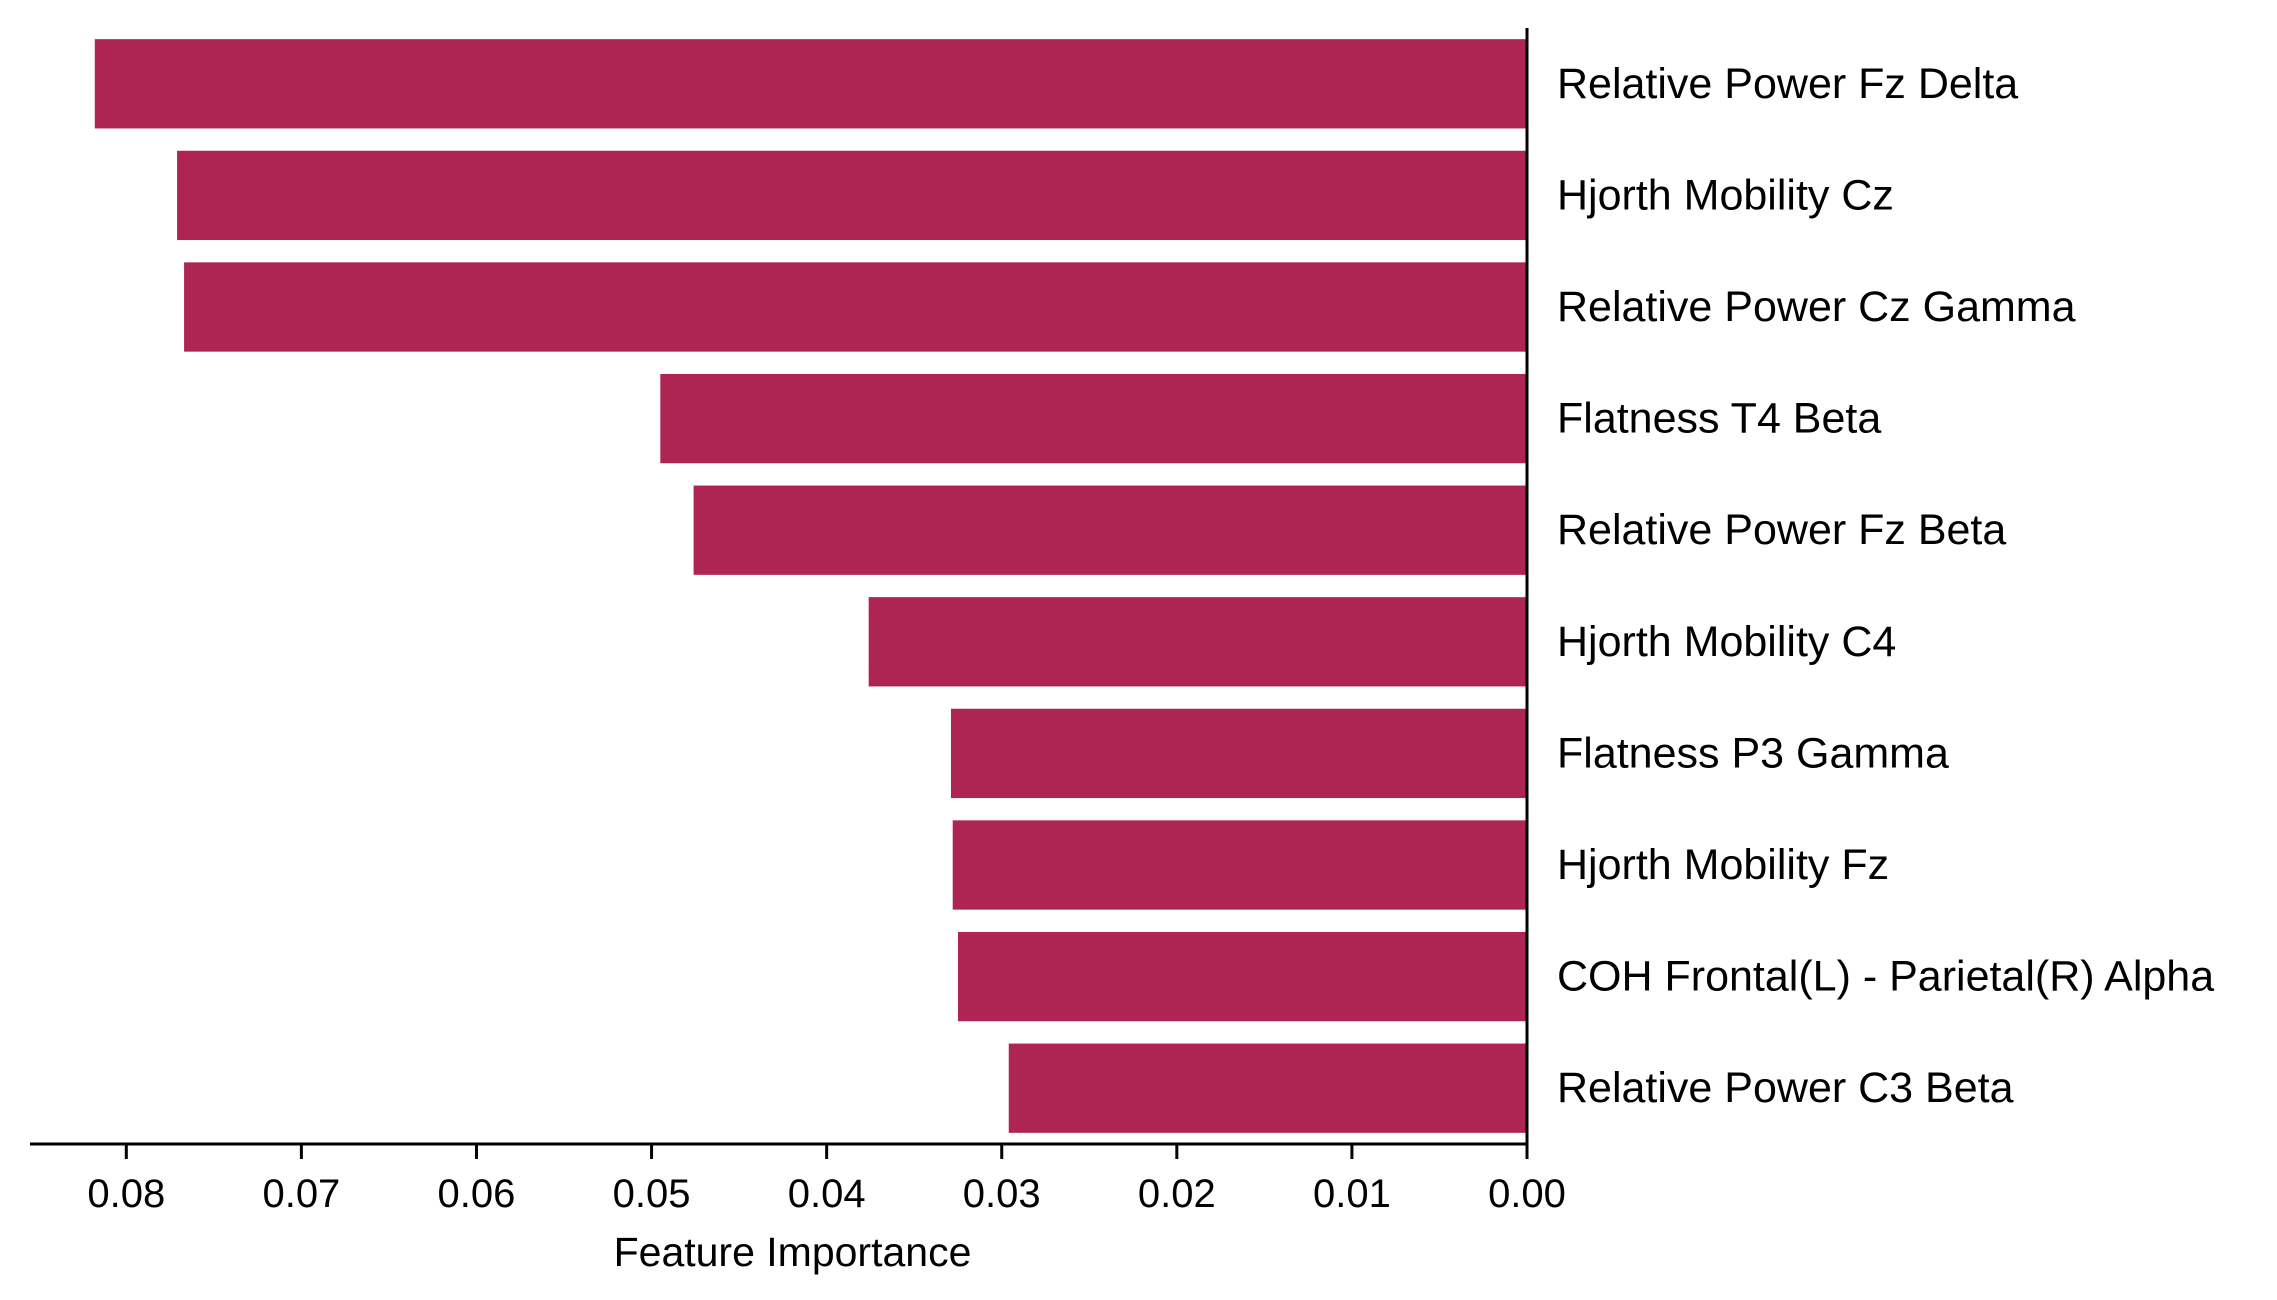  Describe the element at coordinates (1726, 642) in the screenshot. I see `category-label-6: Hjorth Mobility C4` at that location.